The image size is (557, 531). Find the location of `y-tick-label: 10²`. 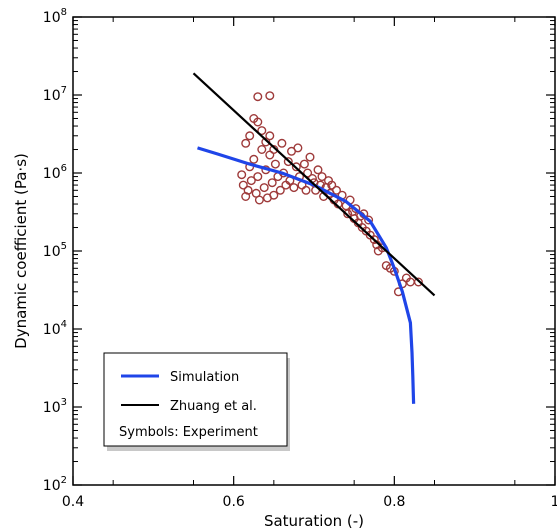

y-tick-label: 10² is located at coordinates (55, 484).